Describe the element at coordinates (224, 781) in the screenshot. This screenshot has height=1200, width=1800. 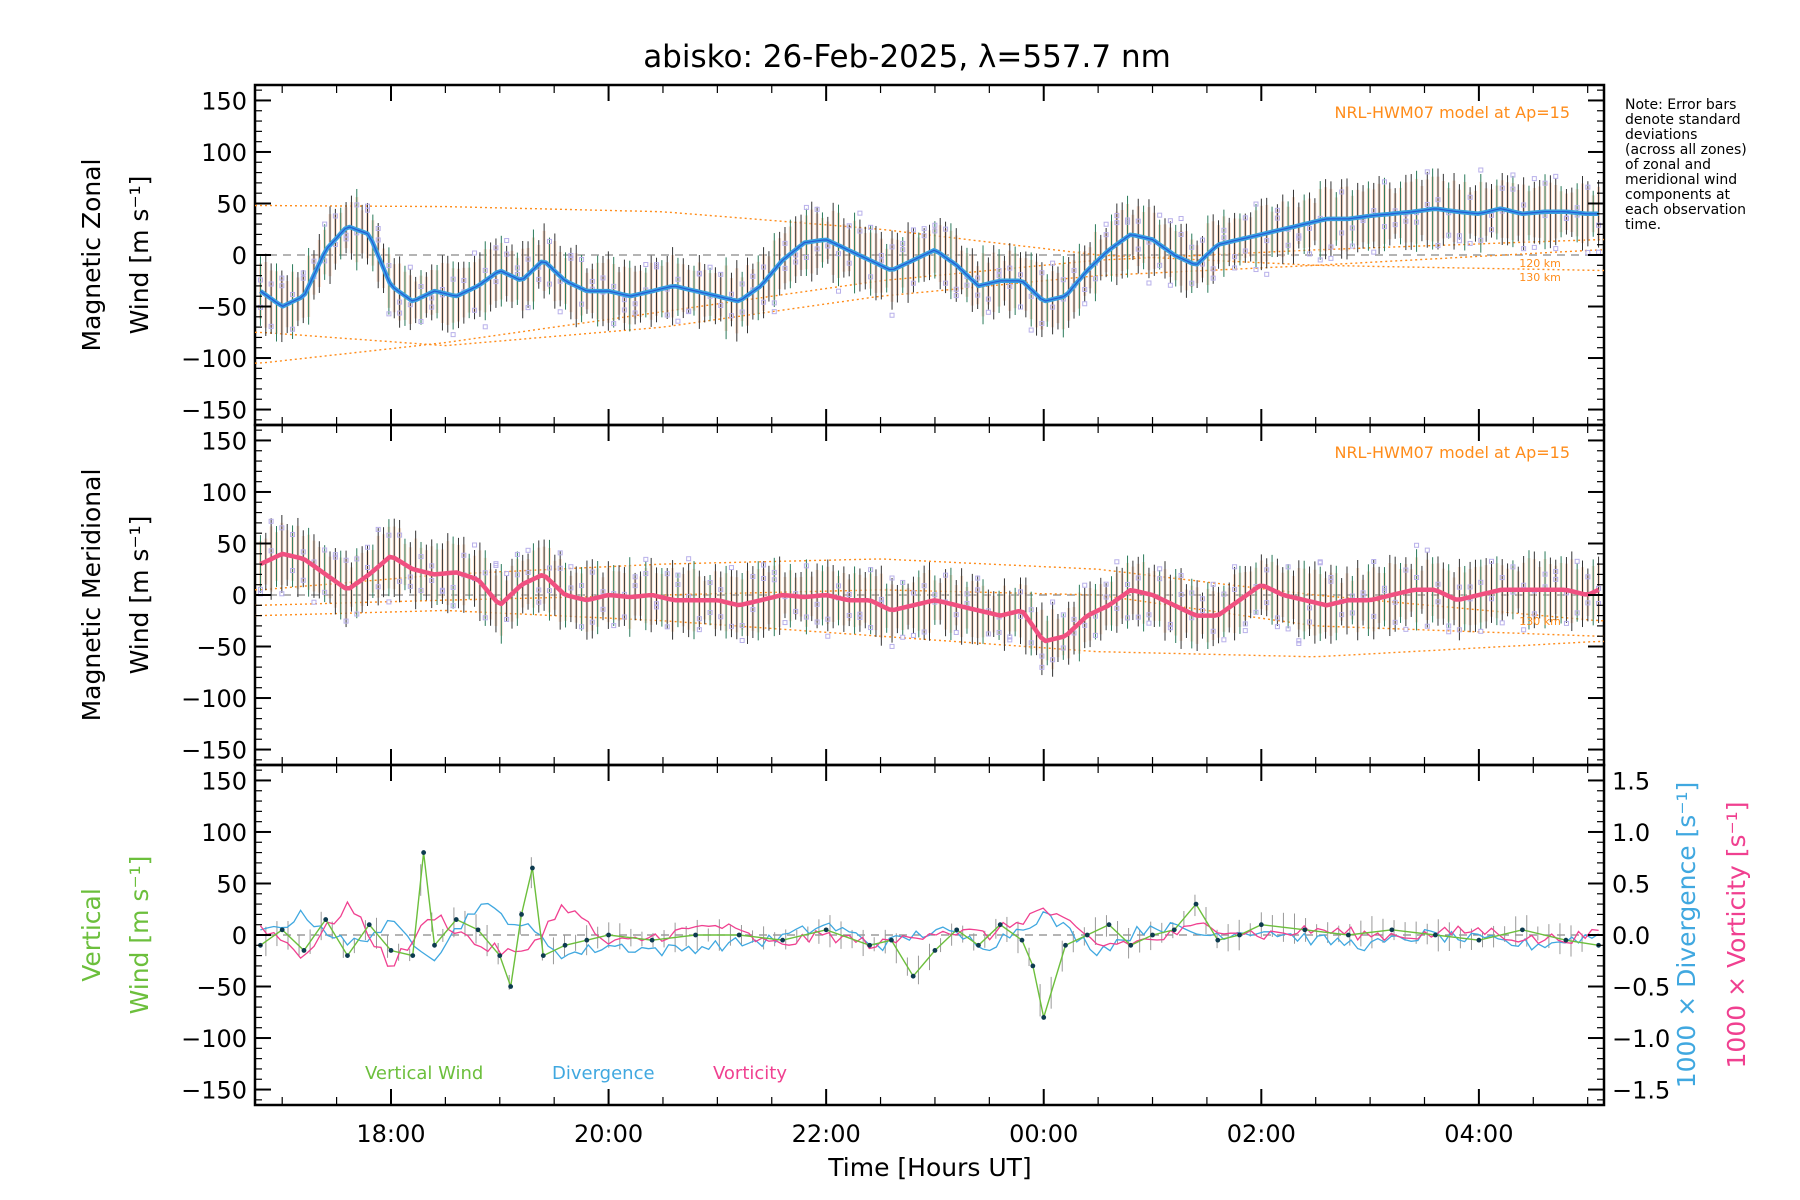
I see `y-tick-label: 150` at that location.